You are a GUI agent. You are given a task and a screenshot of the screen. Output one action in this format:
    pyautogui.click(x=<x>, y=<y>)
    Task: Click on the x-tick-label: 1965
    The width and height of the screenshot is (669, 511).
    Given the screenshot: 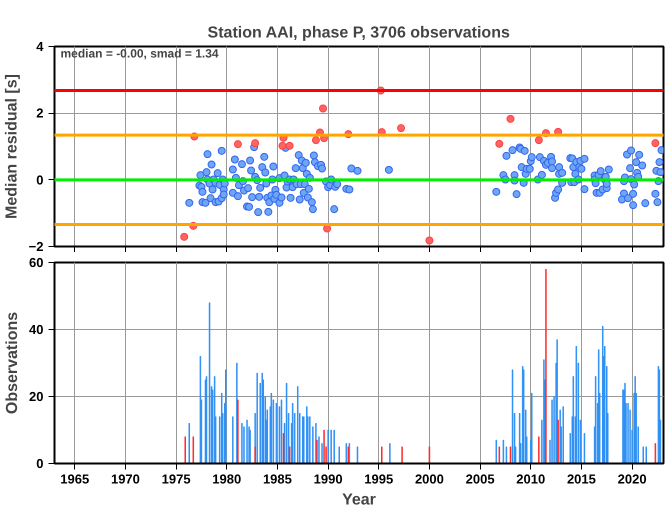 What is the action you would take?
    pyautogui.click(x=75, y=479)
    